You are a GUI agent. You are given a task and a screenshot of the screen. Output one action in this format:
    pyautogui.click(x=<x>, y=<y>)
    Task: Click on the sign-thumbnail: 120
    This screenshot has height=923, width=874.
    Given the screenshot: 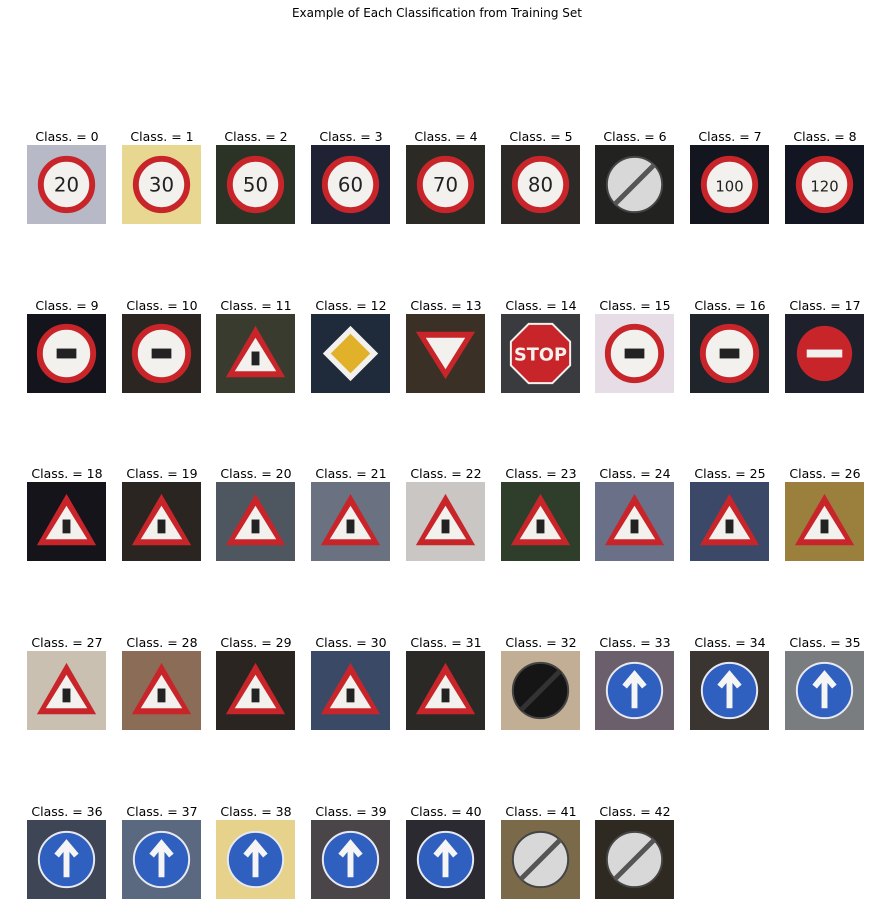 What is the action you would take?
    pyautogui.click(x=824, y=184)
    